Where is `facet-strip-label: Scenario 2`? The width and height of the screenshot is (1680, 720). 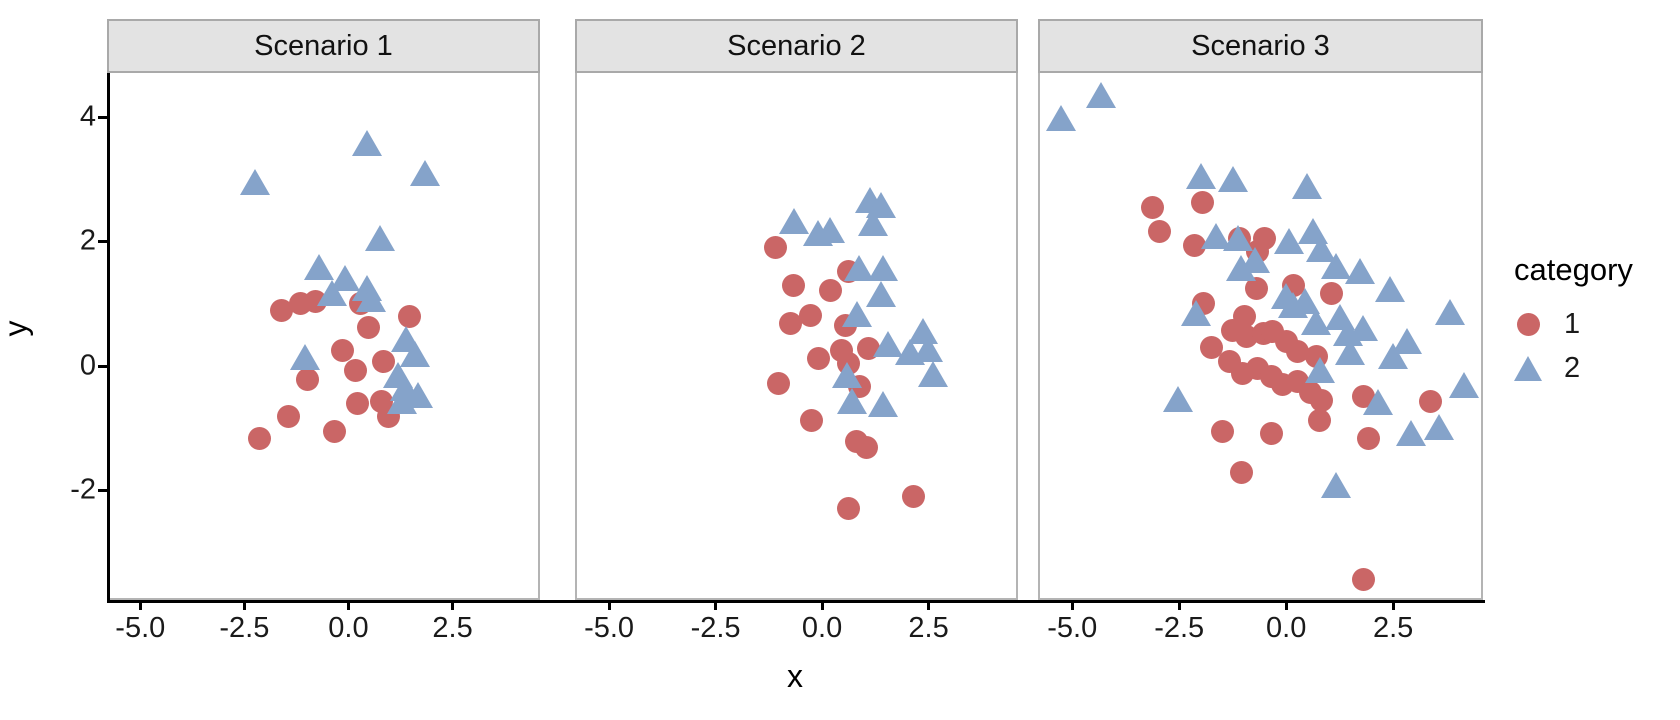 facet-strip-label: Scenario 2 is located at coordinates (796, 45).